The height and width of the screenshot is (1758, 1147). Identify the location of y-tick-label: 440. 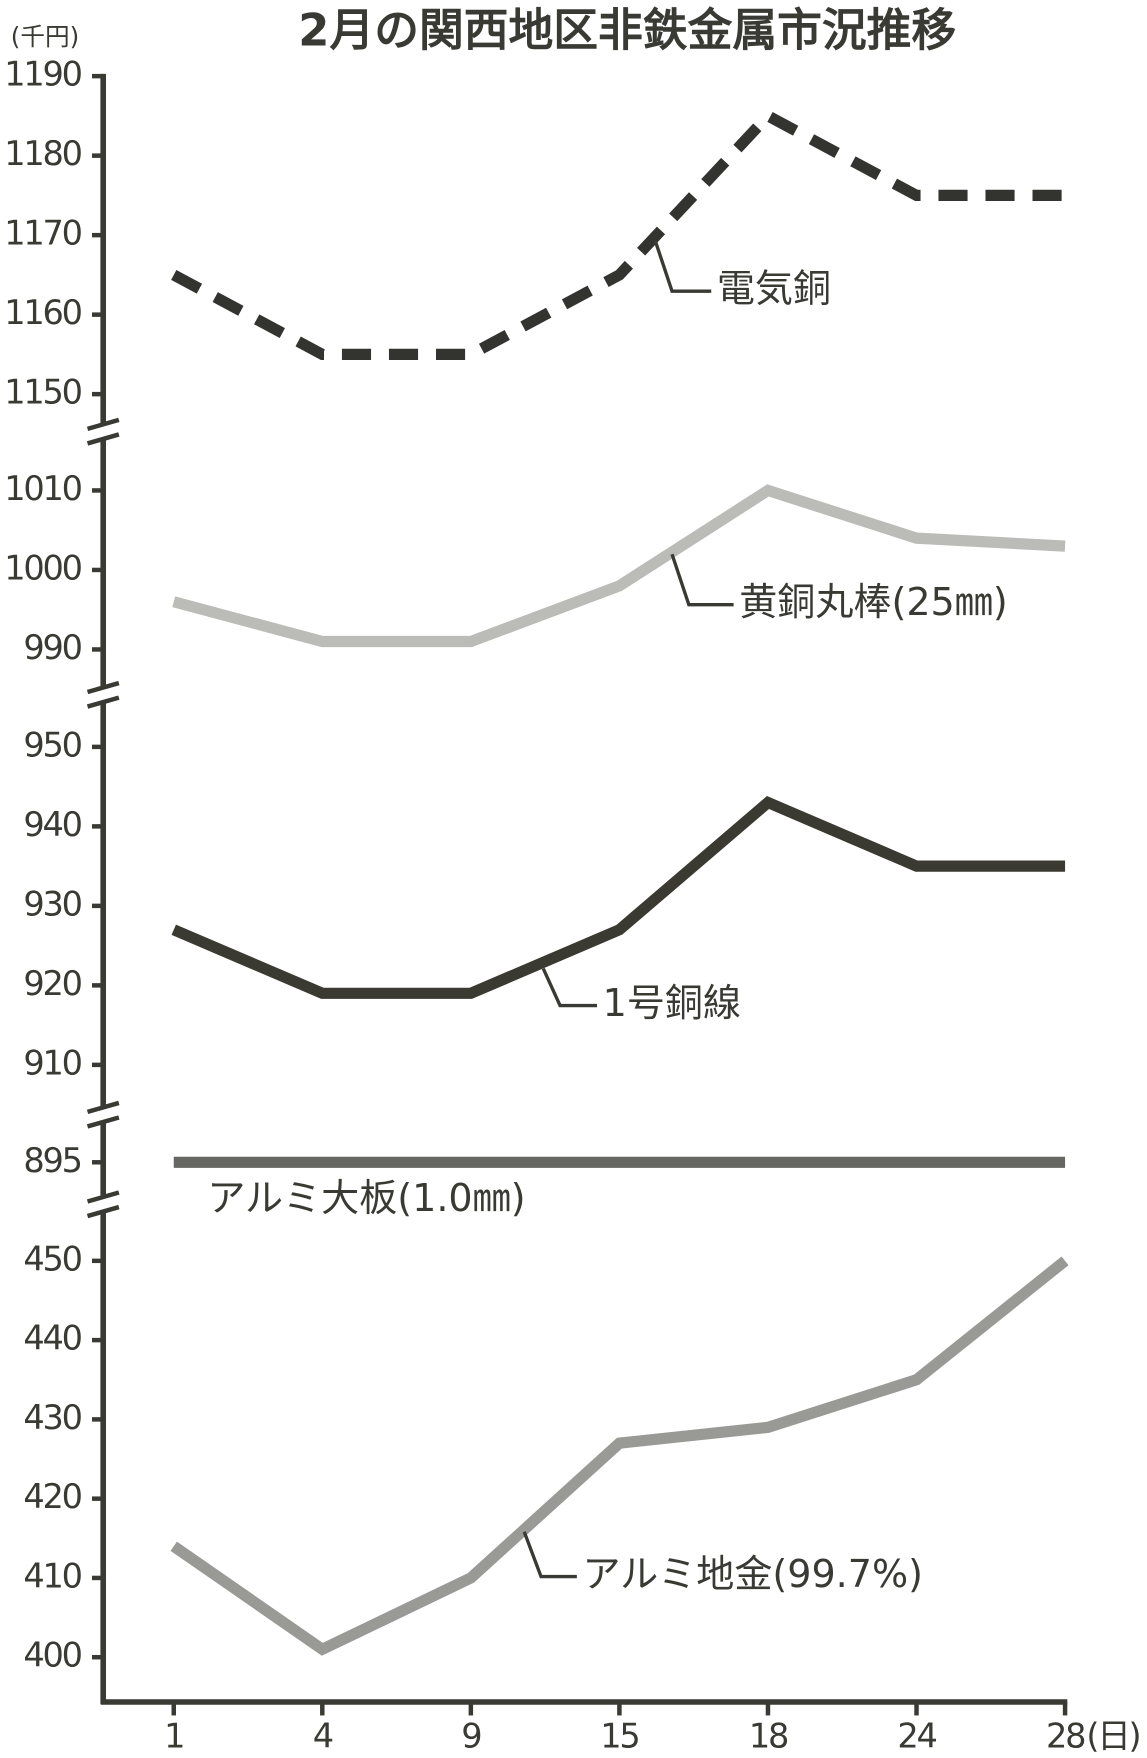
(52, 1338).